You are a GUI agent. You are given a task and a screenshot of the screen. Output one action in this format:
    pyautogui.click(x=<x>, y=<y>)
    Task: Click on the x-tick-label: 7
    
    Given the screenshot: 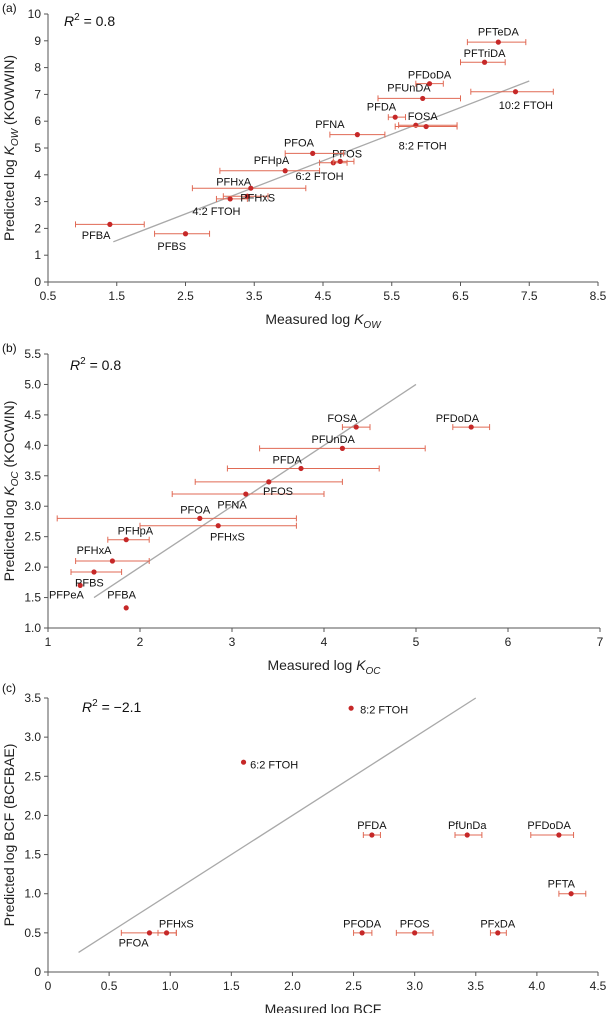 What is the action you would take?
    pyautogui.click(x=600, y=642)
    